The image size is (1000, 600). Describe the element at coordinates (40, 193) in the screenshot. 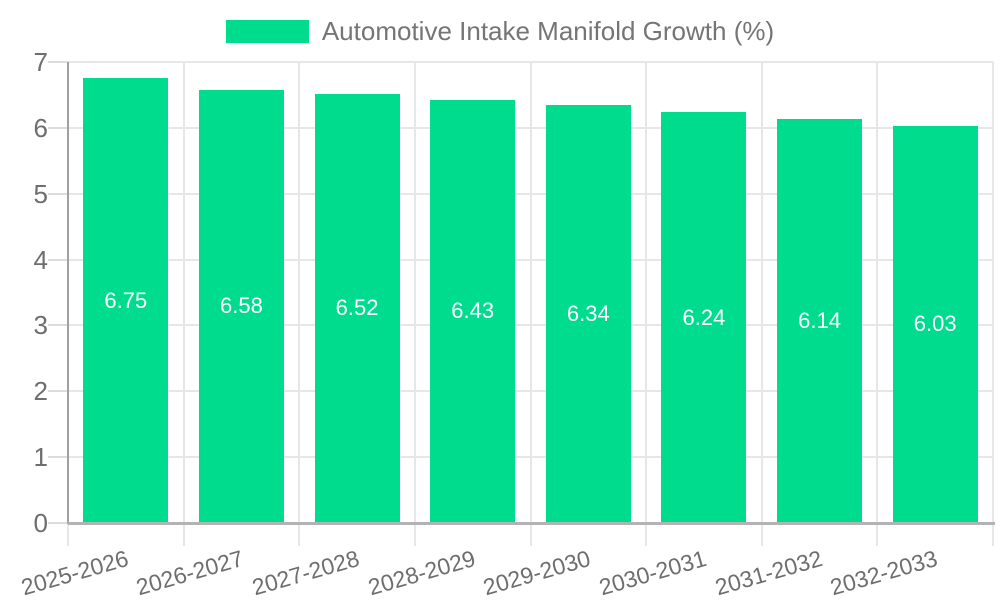

I see `y-axis-label: 5` at that location.